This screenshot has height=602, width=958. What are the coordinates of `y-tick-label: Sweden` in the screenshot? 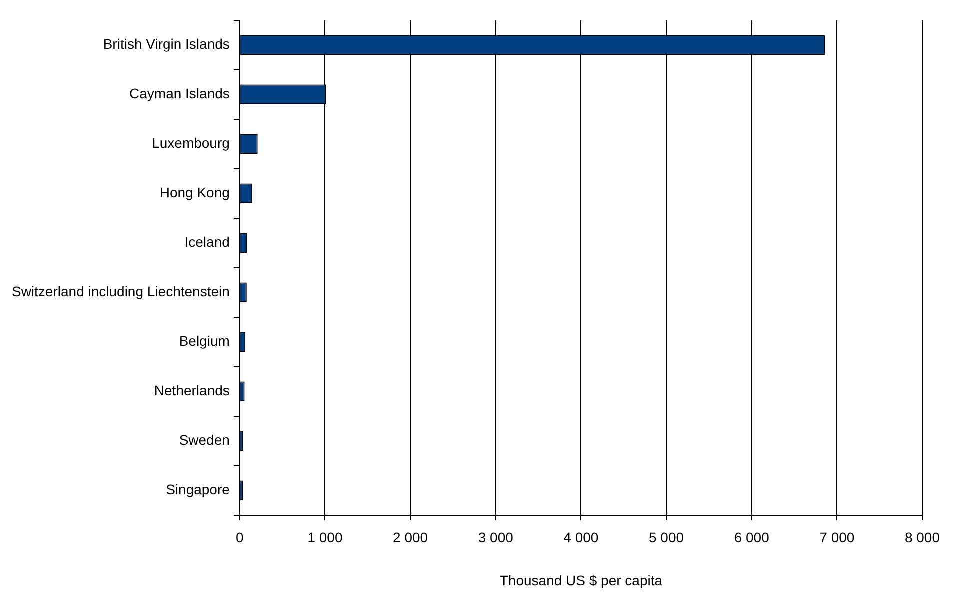 It's located at (204, 440).